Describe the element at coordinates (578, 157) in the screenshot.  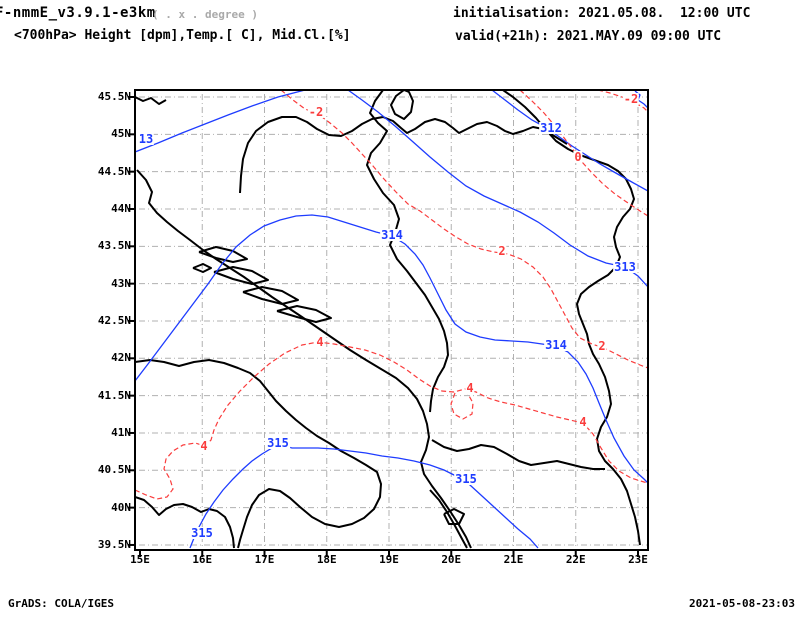
I see `temp-contour-label: 0` at that location.